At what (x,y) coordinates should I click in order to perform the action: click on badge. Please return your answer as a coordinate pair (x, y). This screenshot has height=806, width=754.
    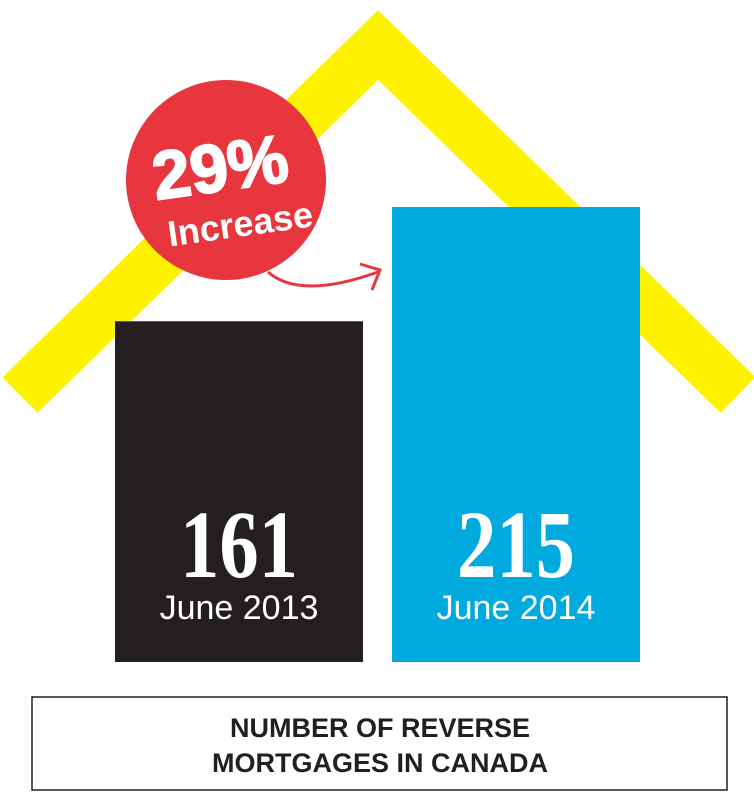
    Looking at the image, I should click on (226, 180).